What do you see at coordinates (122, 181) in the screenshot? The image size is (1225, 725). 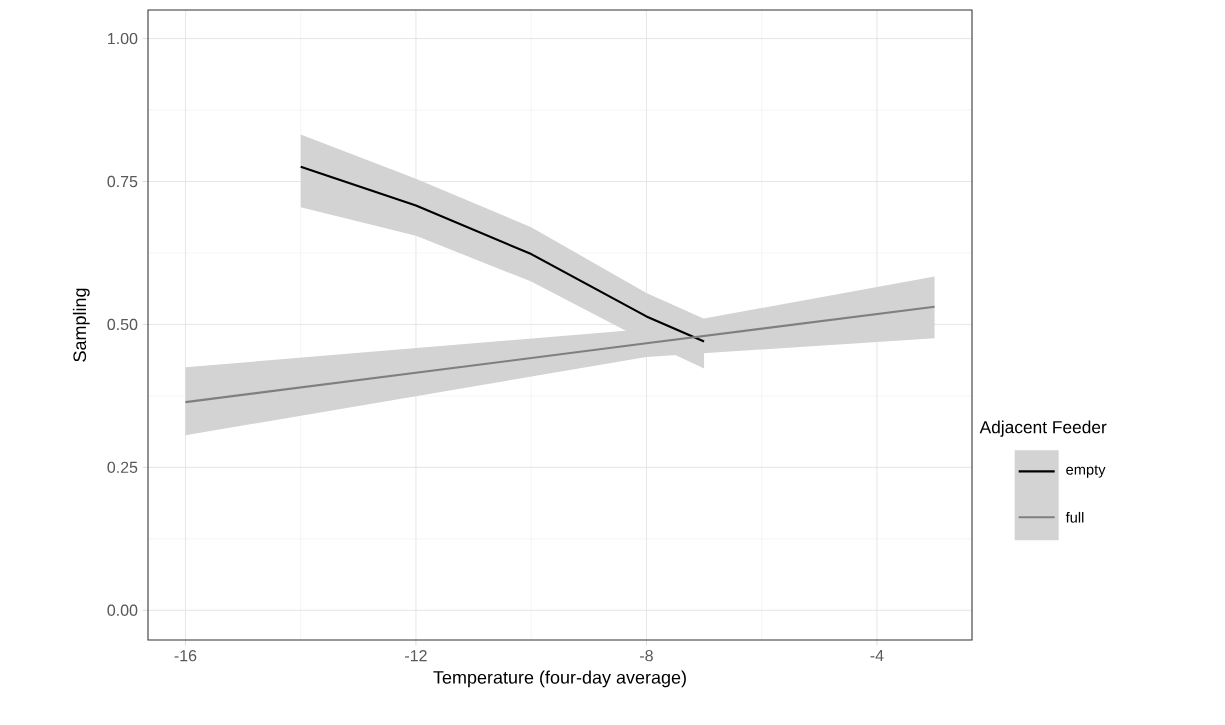 I see `y-tick-label: 0.75` at bounding box center [122, 181].